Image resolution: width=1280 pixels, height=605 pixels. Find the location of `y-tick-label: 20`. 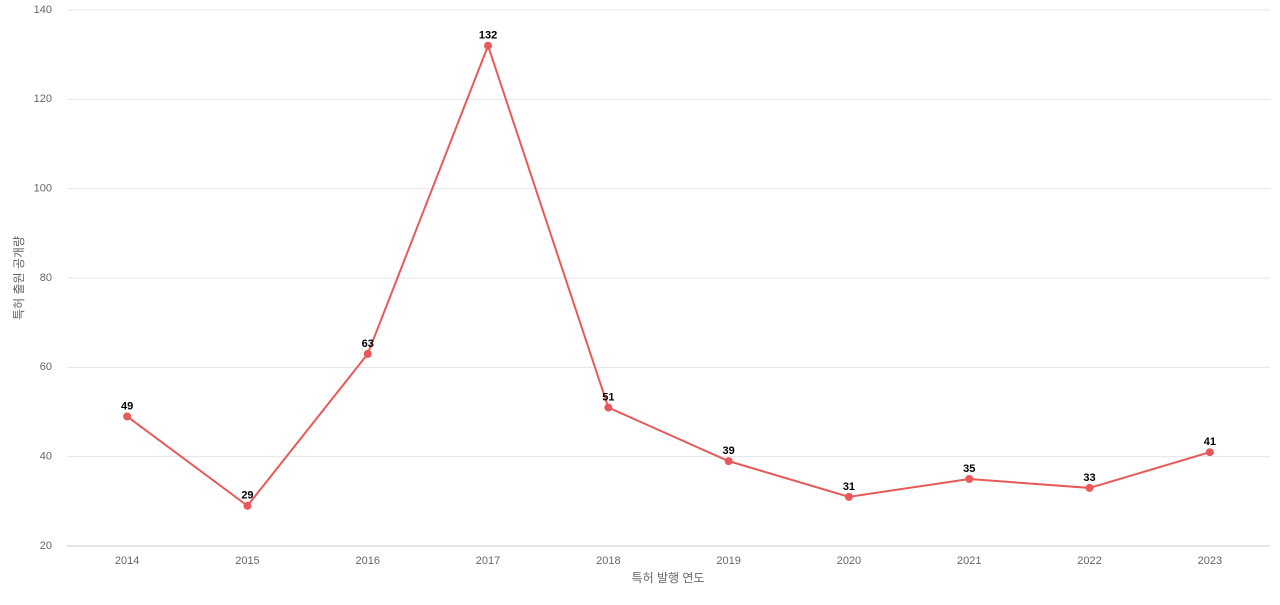

y-tick-label: 20 is located at coordinates (46, 546).